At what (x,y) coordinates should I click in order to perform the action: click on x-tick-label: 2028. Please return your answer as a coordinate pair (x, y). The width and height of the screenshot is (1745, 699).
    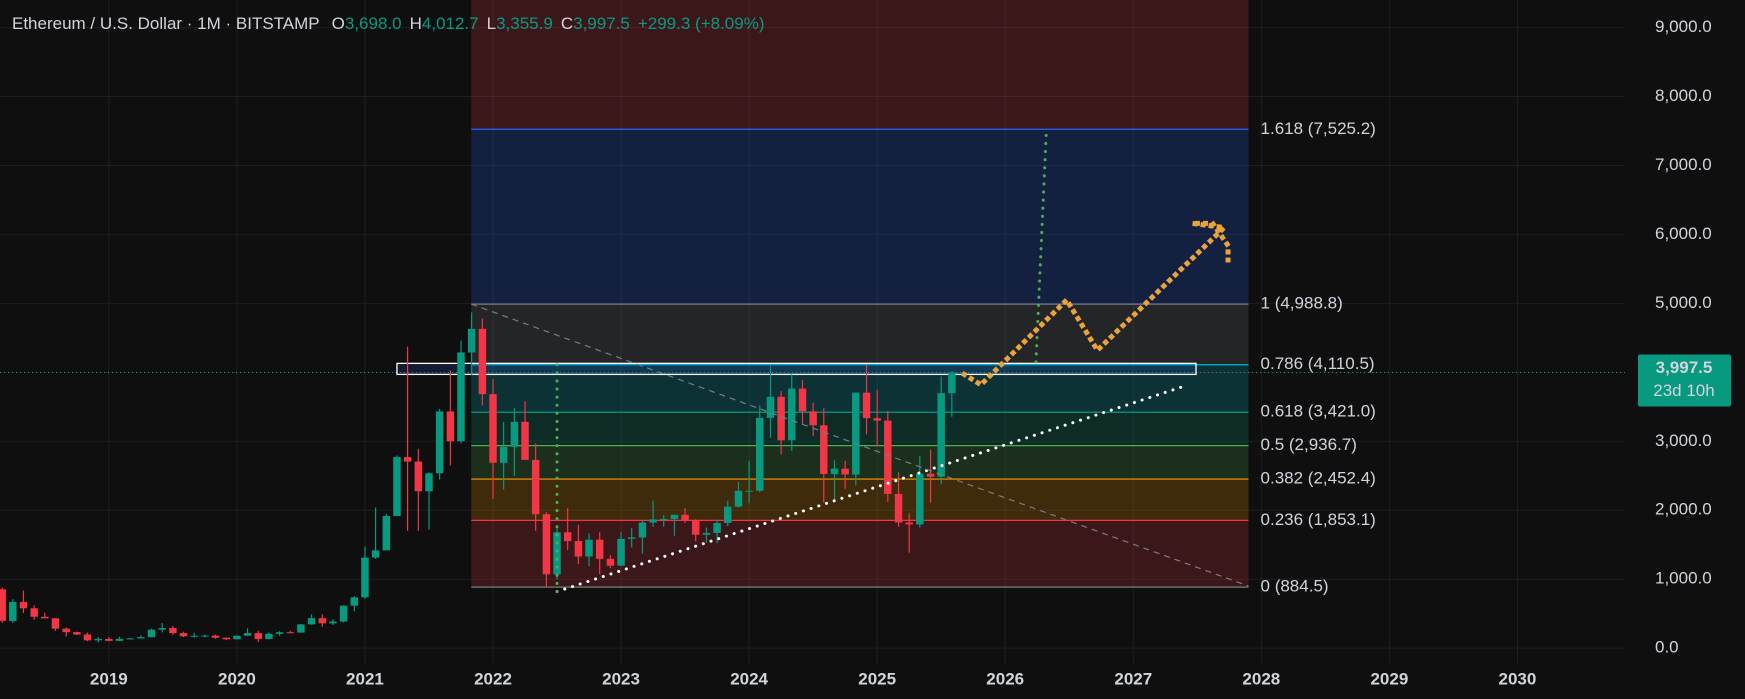
    Looking at the image, I should click on (1261, 678).